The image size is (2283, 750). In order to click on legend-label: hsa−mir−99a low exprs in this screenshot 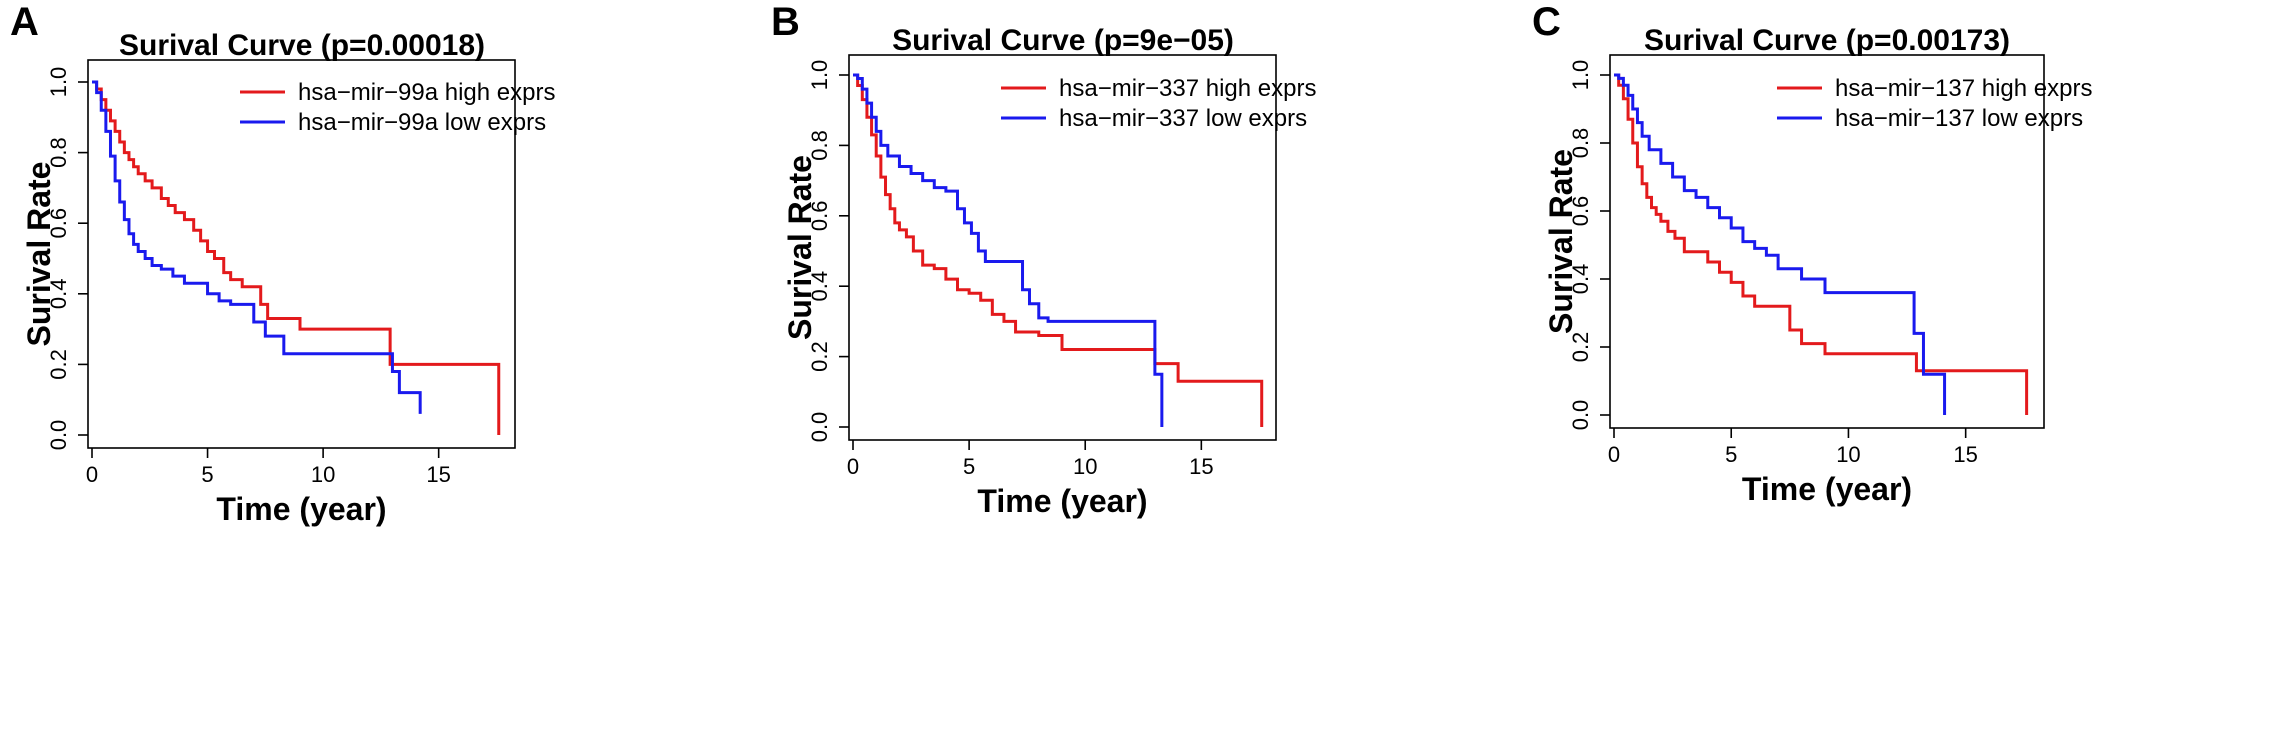, I will do `click(422, 122)`.